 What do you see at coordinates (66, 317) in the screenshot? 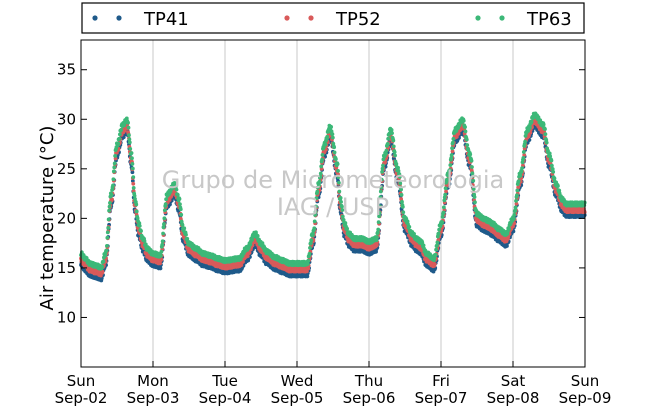
I see `y-tick-label: 10` at bounding box center [66, 317].